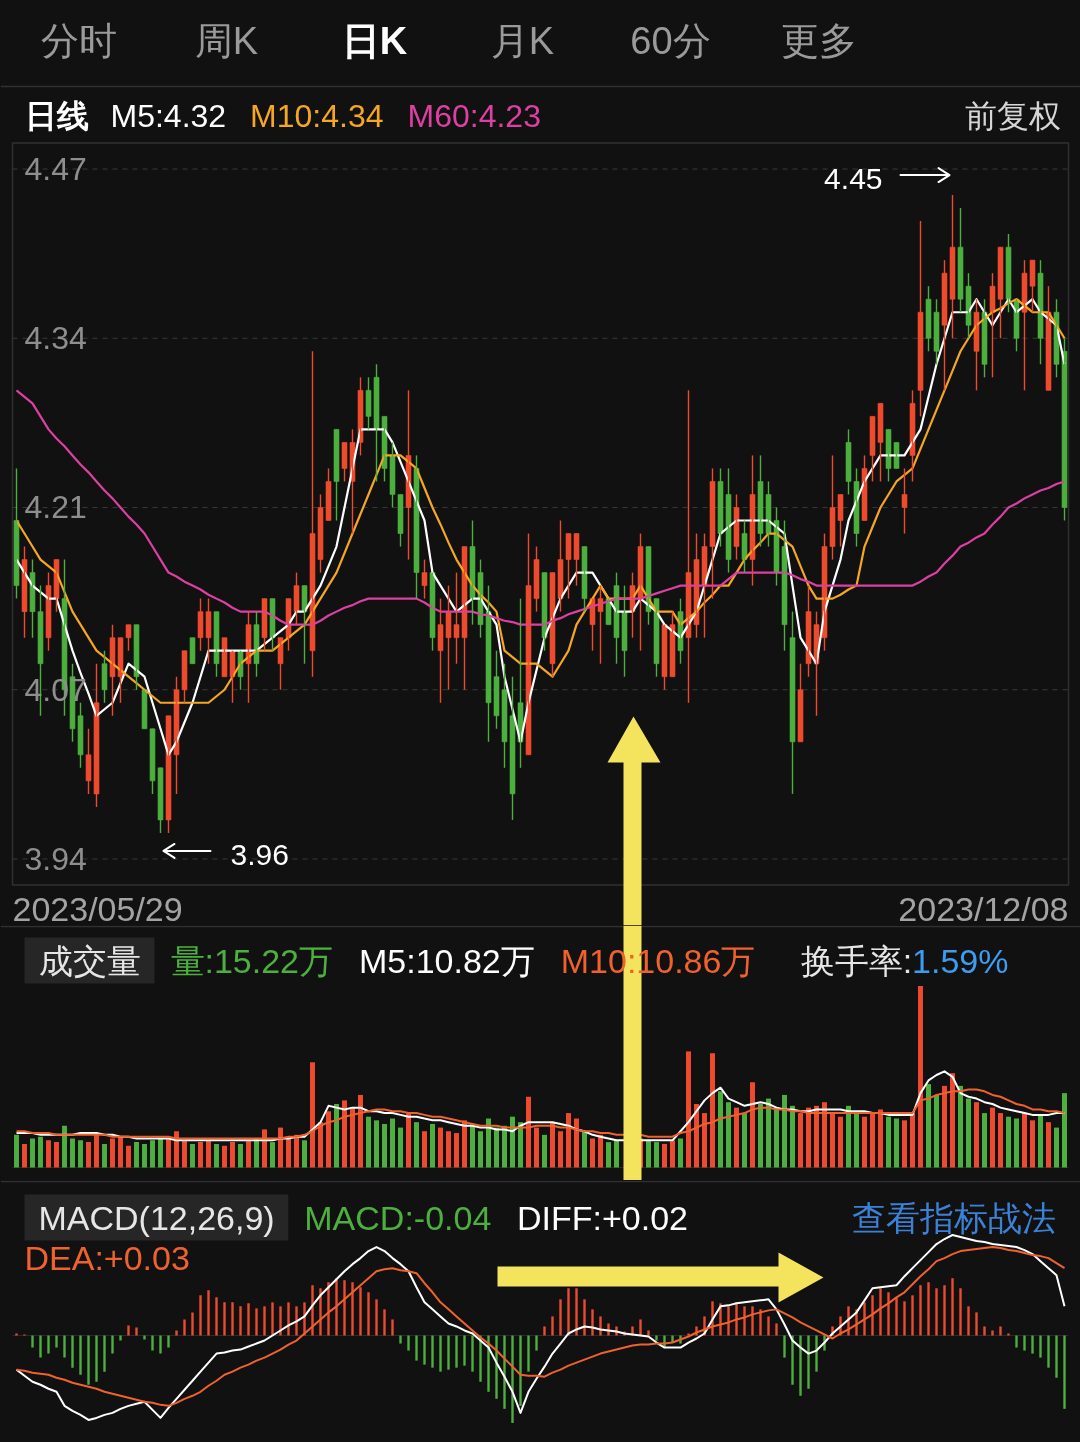 This screenshot has width=1080, height=1442. I want to click on series-label: MACD:-0.04, so click(398, 1217).